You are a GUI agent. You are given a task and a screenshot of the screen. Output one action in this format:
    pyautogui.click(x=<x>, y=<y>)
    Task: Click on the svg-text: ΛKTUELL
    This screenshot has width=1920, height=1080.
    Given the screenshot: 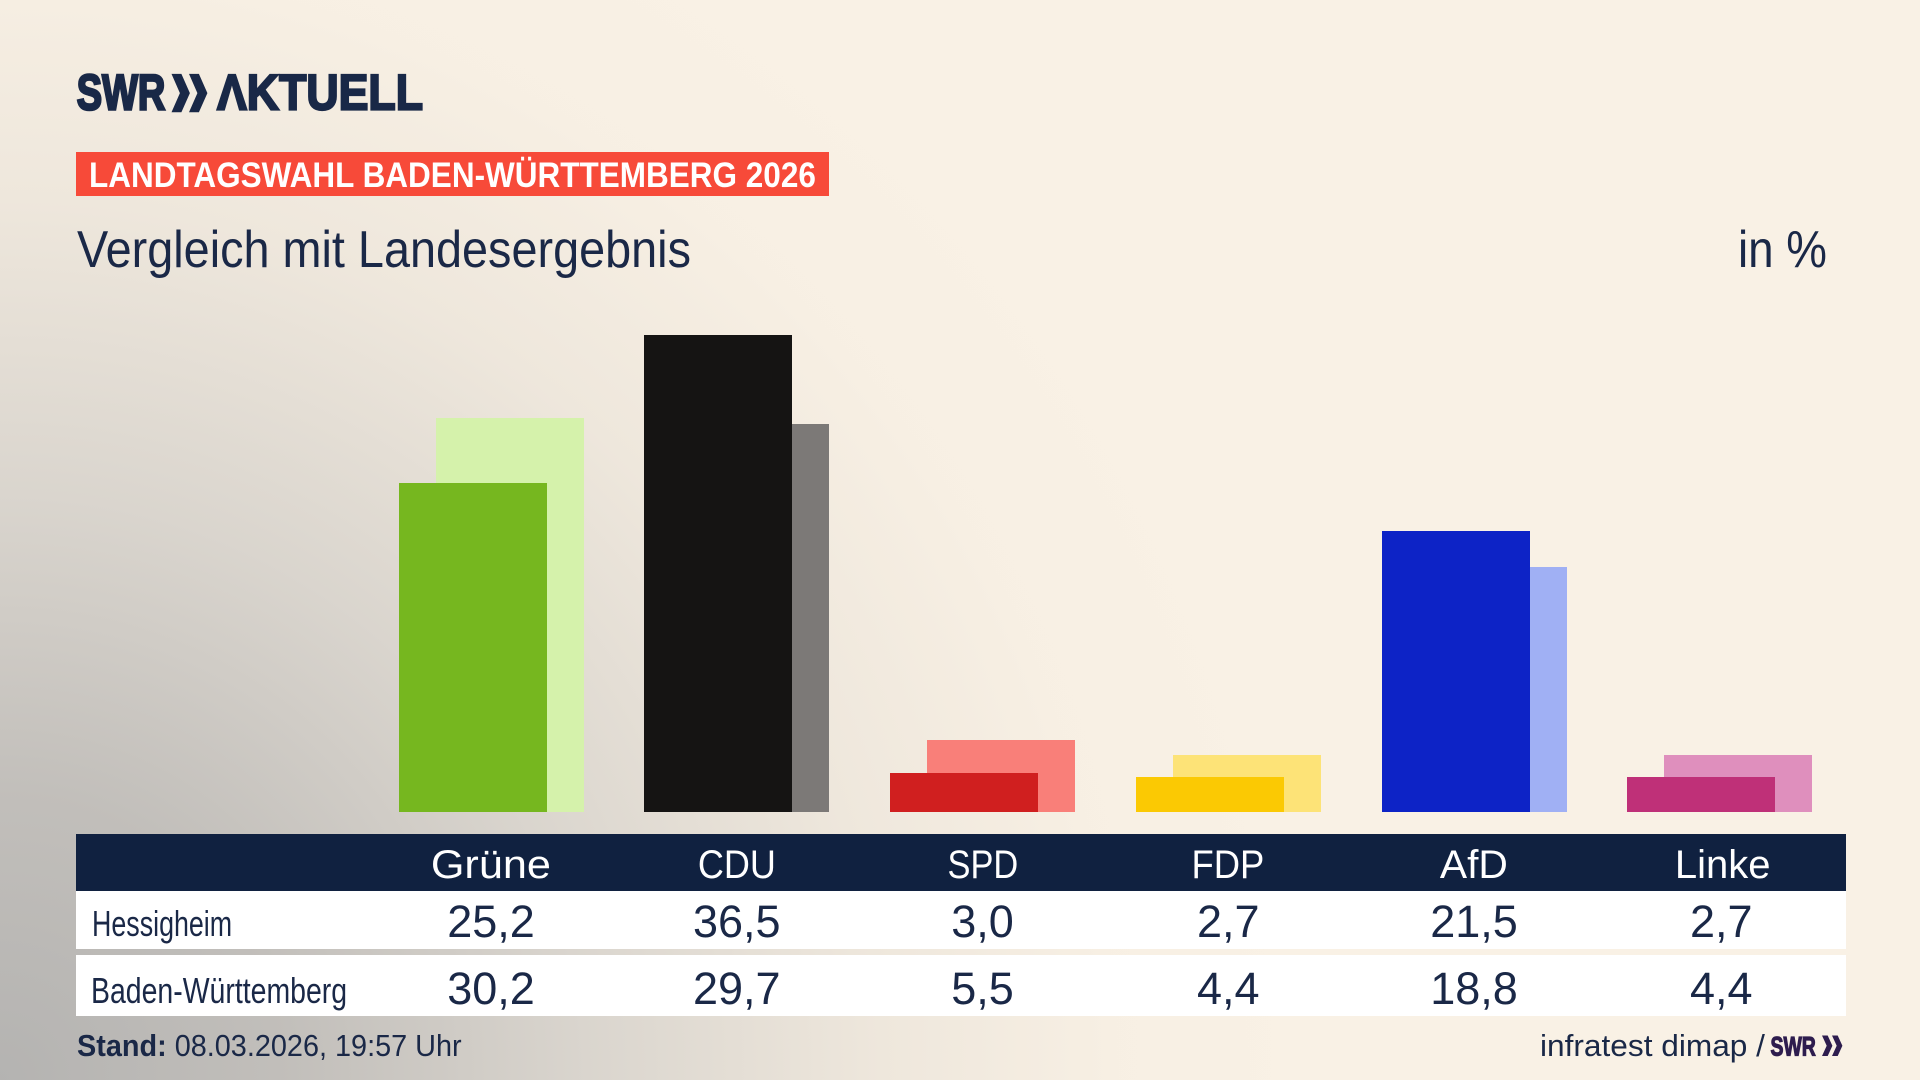 What is the action you would take?
    pyautogui.click(x=320, y=93)
    